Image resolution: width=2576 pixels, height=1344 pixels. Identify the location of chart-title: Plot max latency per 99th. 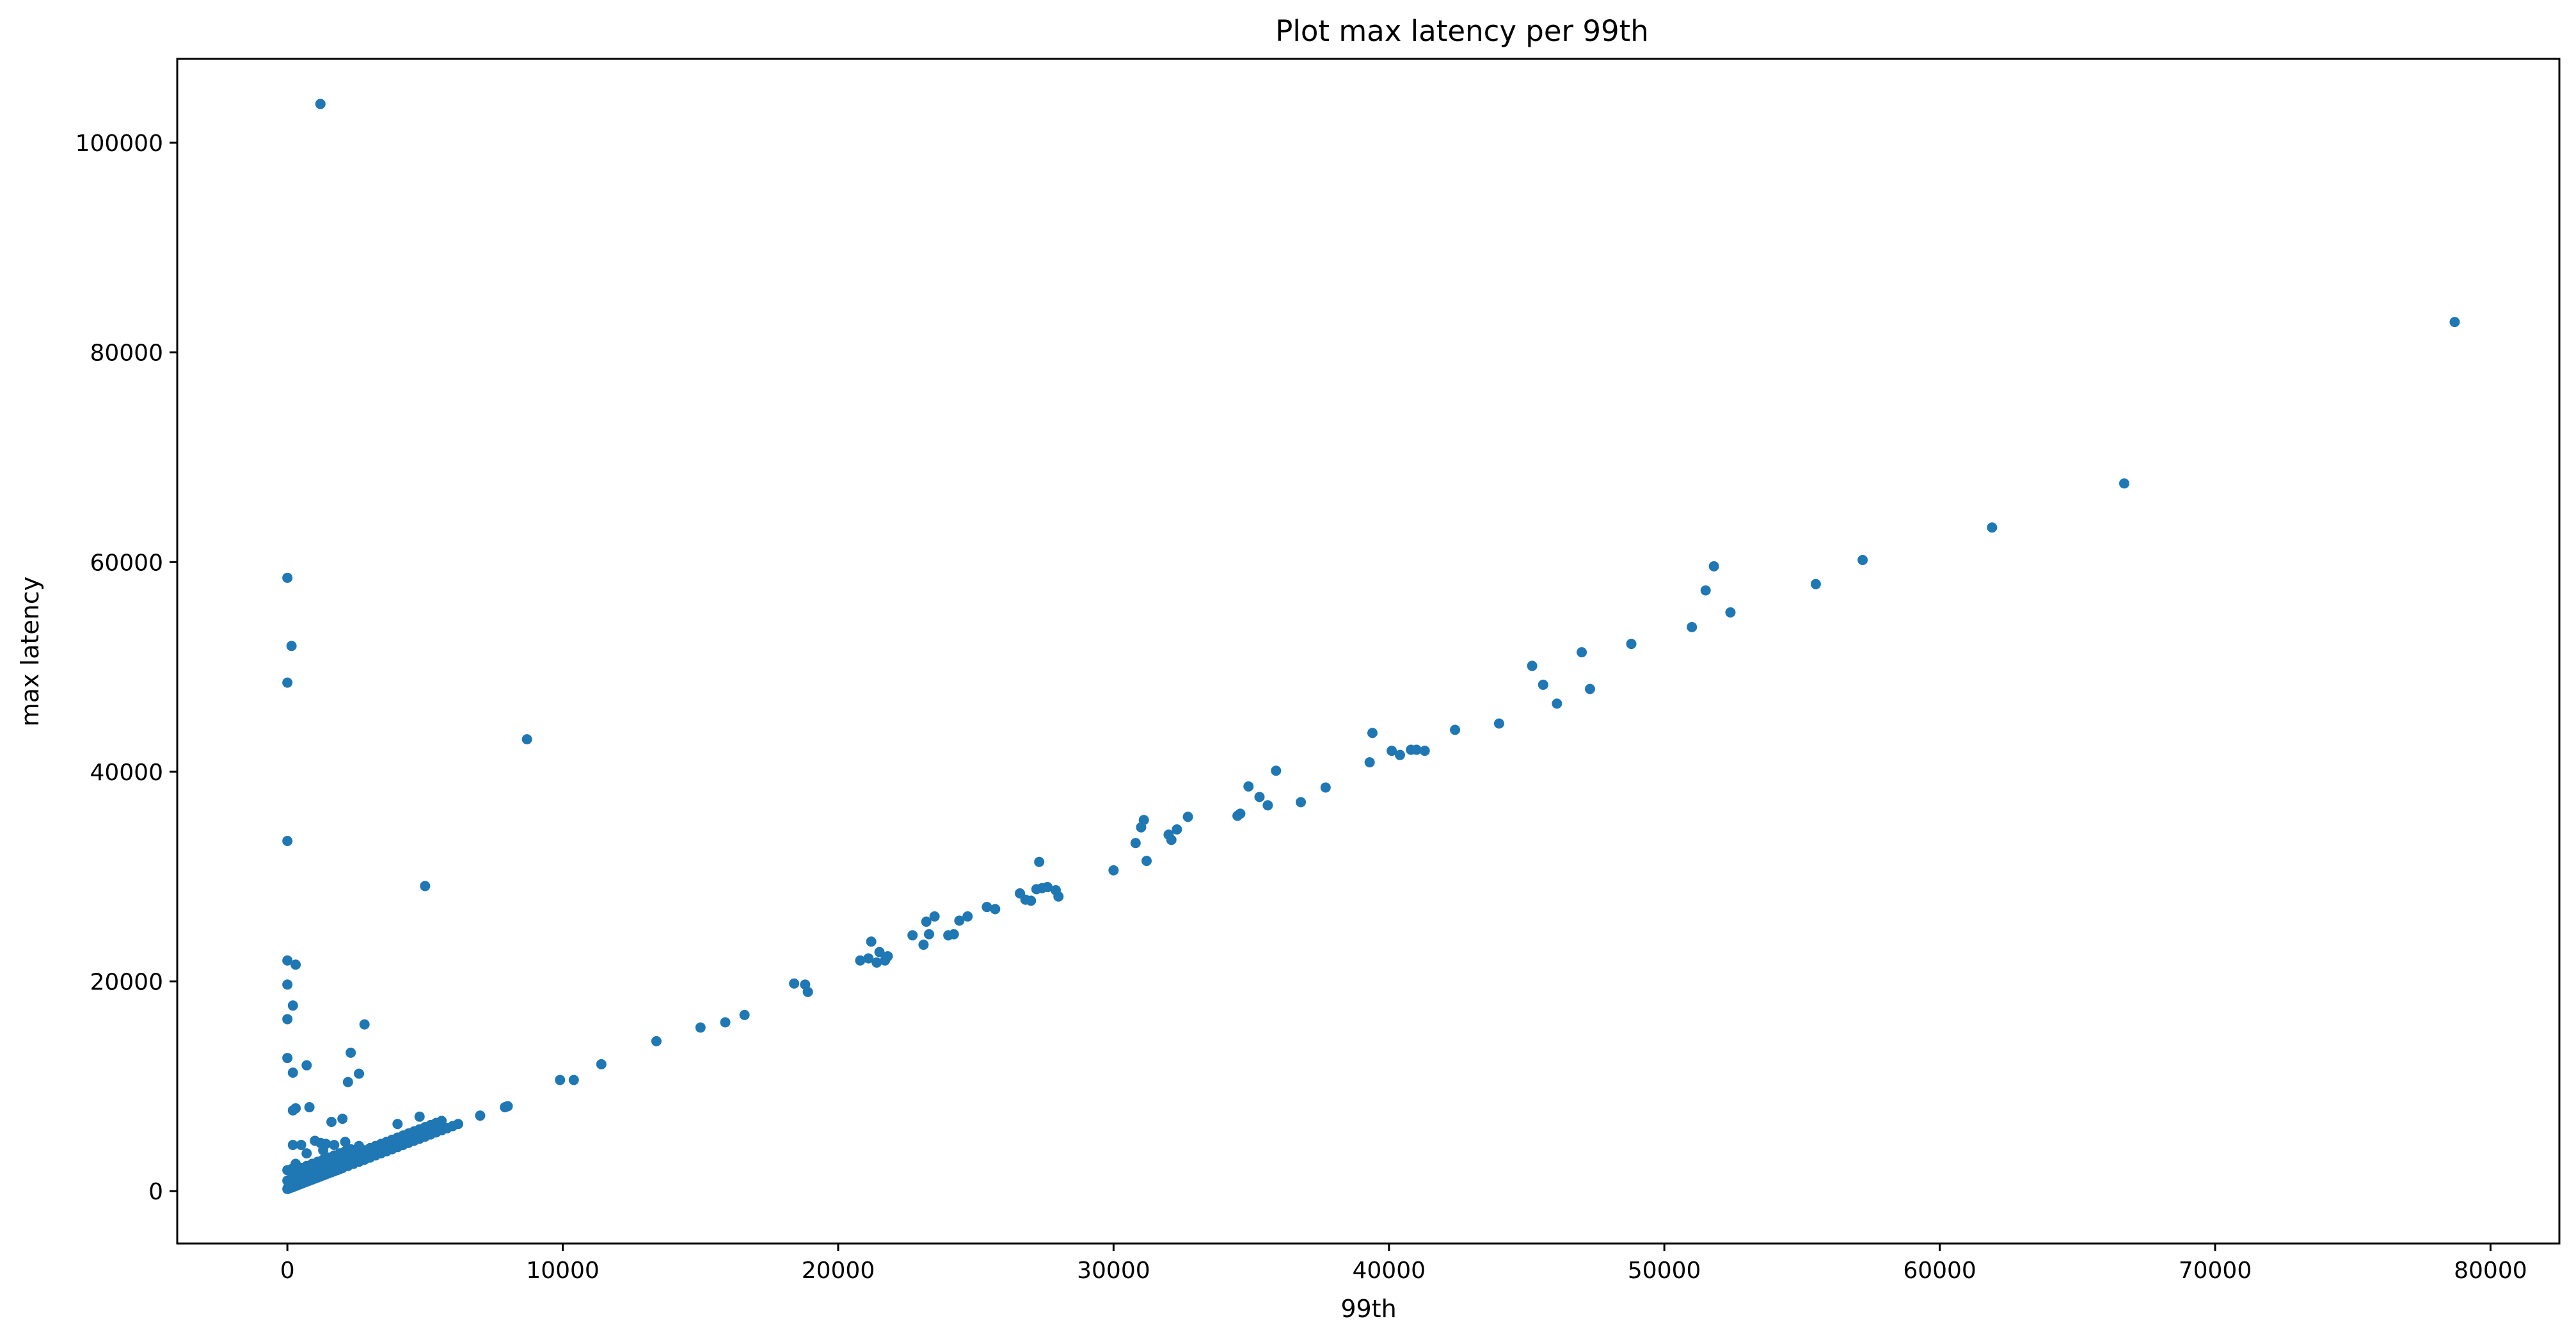
(1462, 31).